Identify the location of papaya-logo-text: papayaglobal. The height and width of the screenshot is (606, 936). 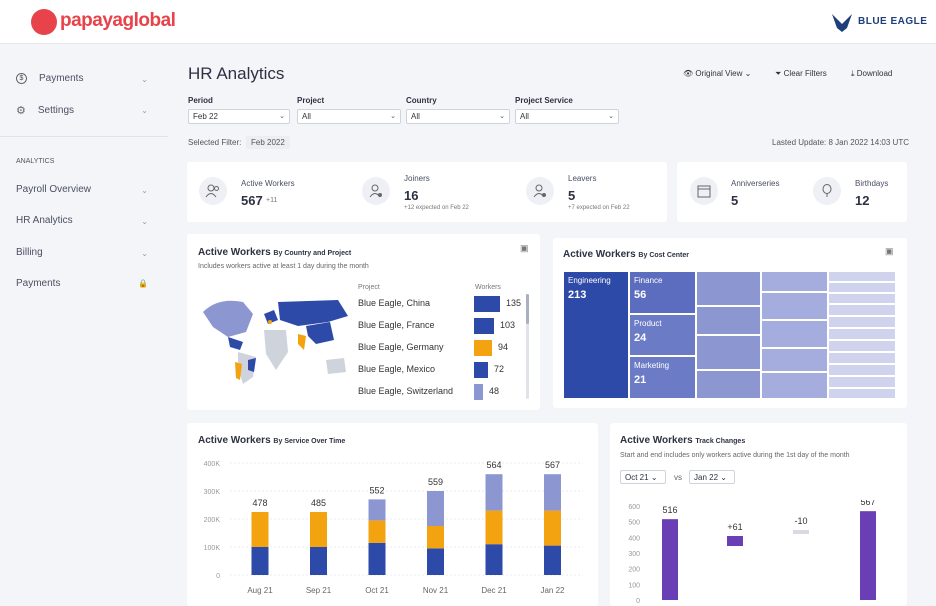
(118, 20).